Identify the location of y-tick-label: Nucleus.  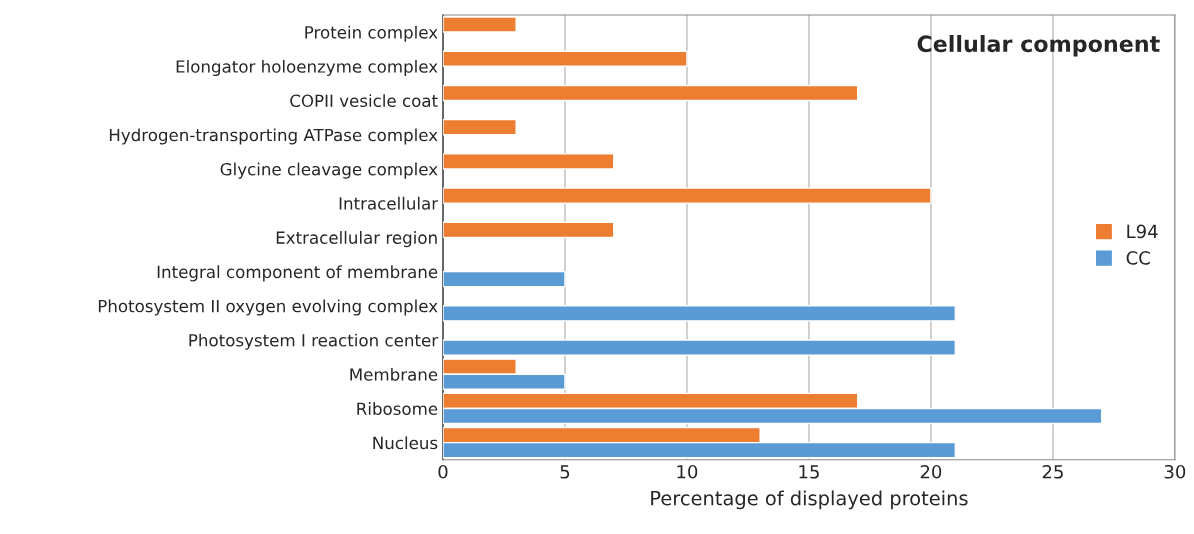
(405, 443).